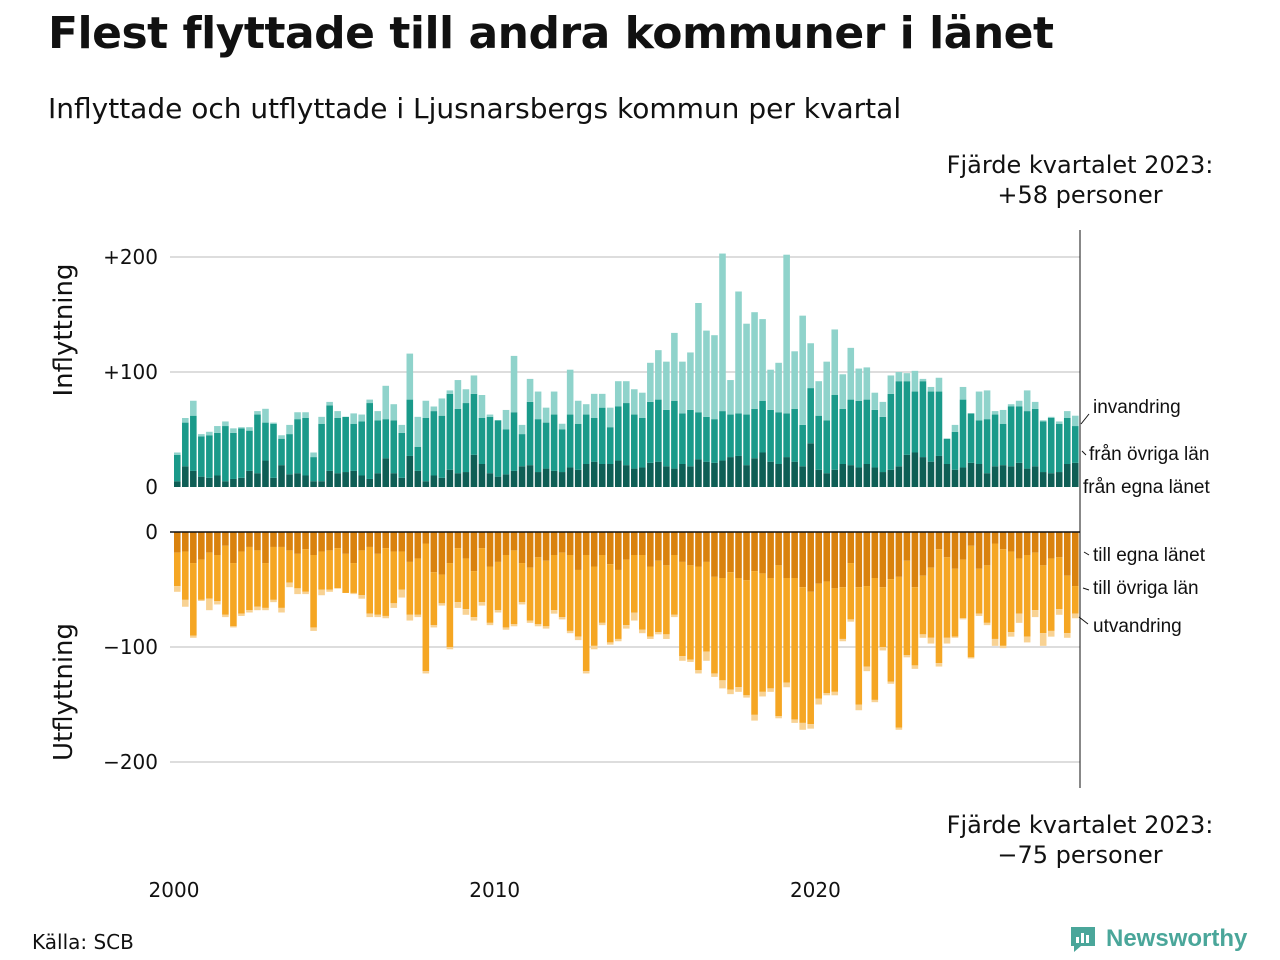 The image size is (1280, 960). I want to click on latest-outflow-annotation-line2: −75 personer, so click(1080, 855).